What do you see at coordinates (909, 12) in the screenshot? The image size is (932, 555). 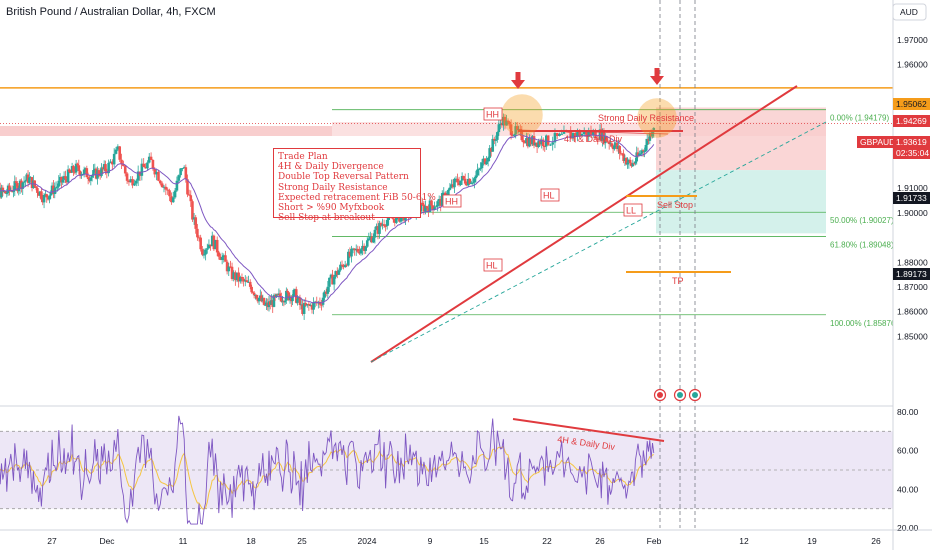 I see `currency-button-label: AUD` at bounding box center [909, 12].